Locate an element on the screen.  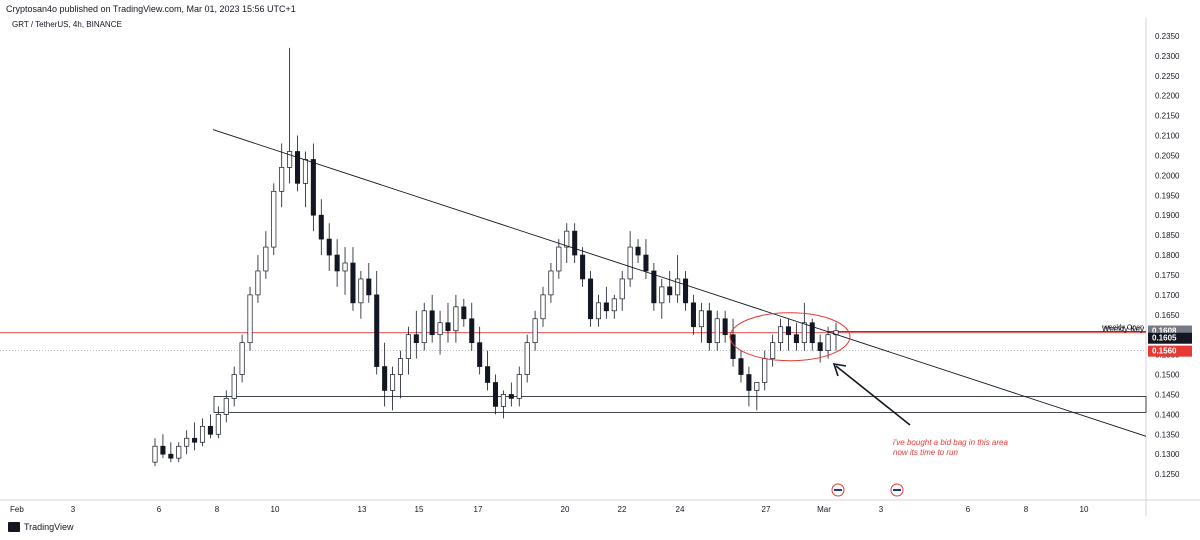
y-tick-label: 0.2350 is located at coordinates (1167, 36).